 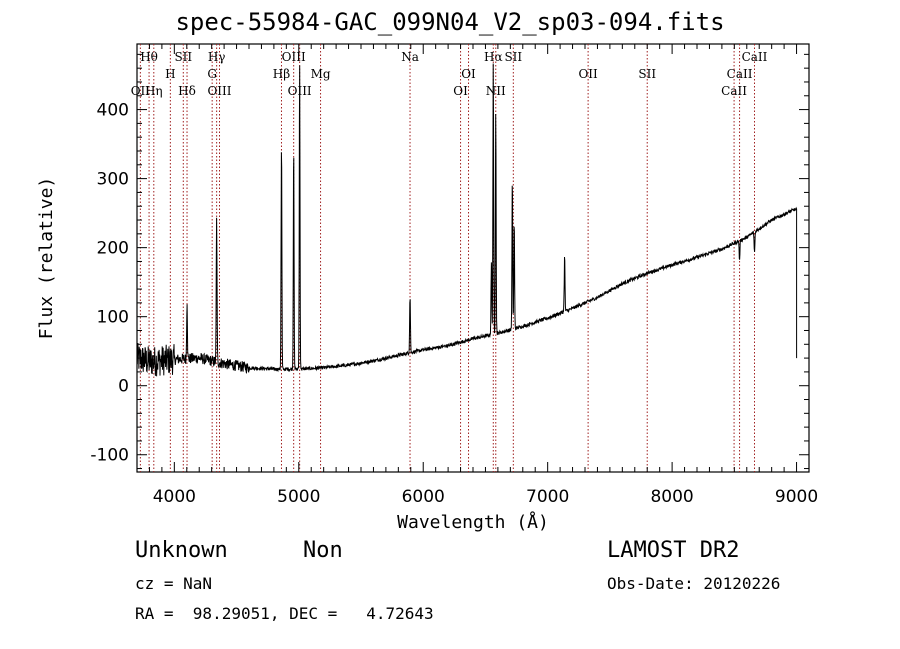 What do you see at coordinates (547, 497) in the screenshot?
I see `x-tick-label: 7000` at bounding box center [547, 497].